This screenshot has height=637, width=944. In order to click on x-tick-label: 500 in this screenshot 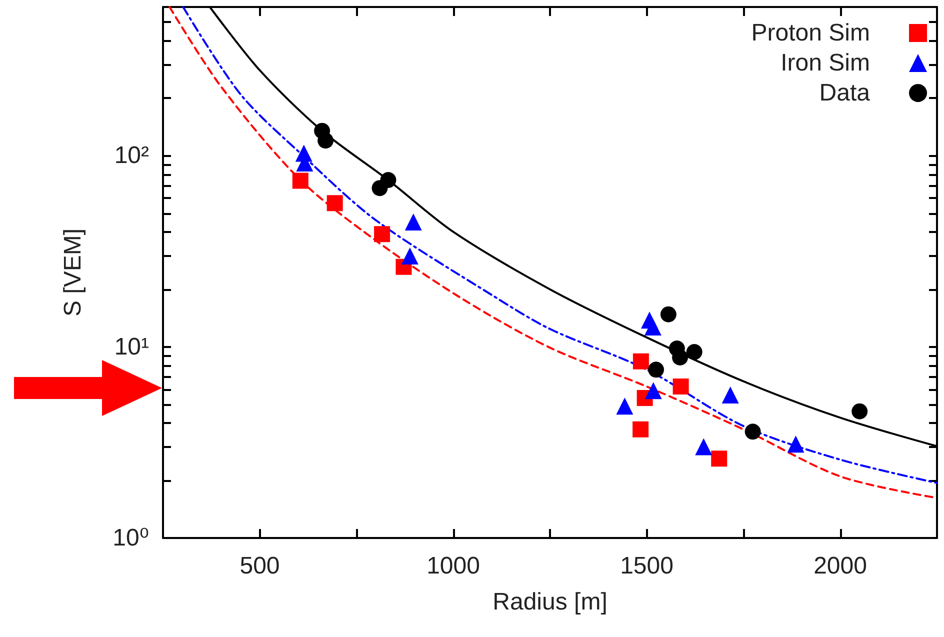, I will do `click(260, 566)`.